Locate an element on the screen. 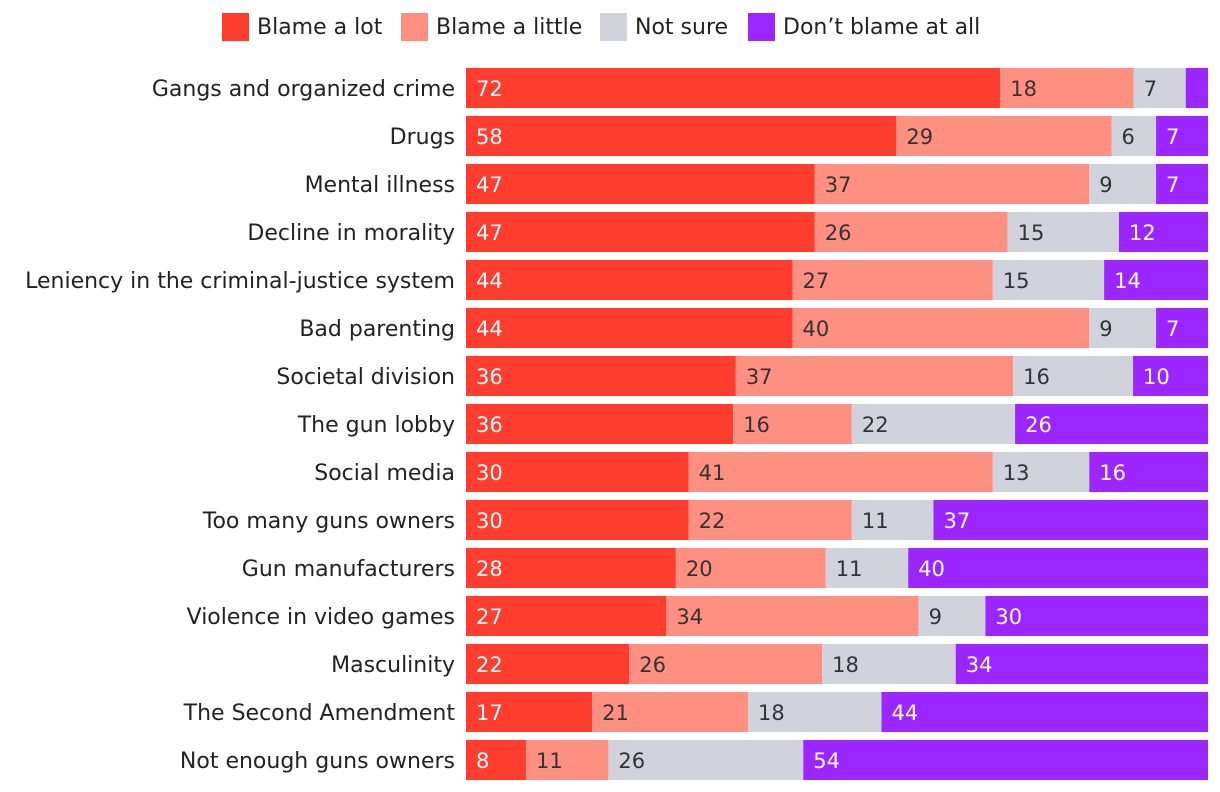 The width and height of the screenshot is (1220, 792). category-label: Gun manufacturers is located at coordinates (348, 569).